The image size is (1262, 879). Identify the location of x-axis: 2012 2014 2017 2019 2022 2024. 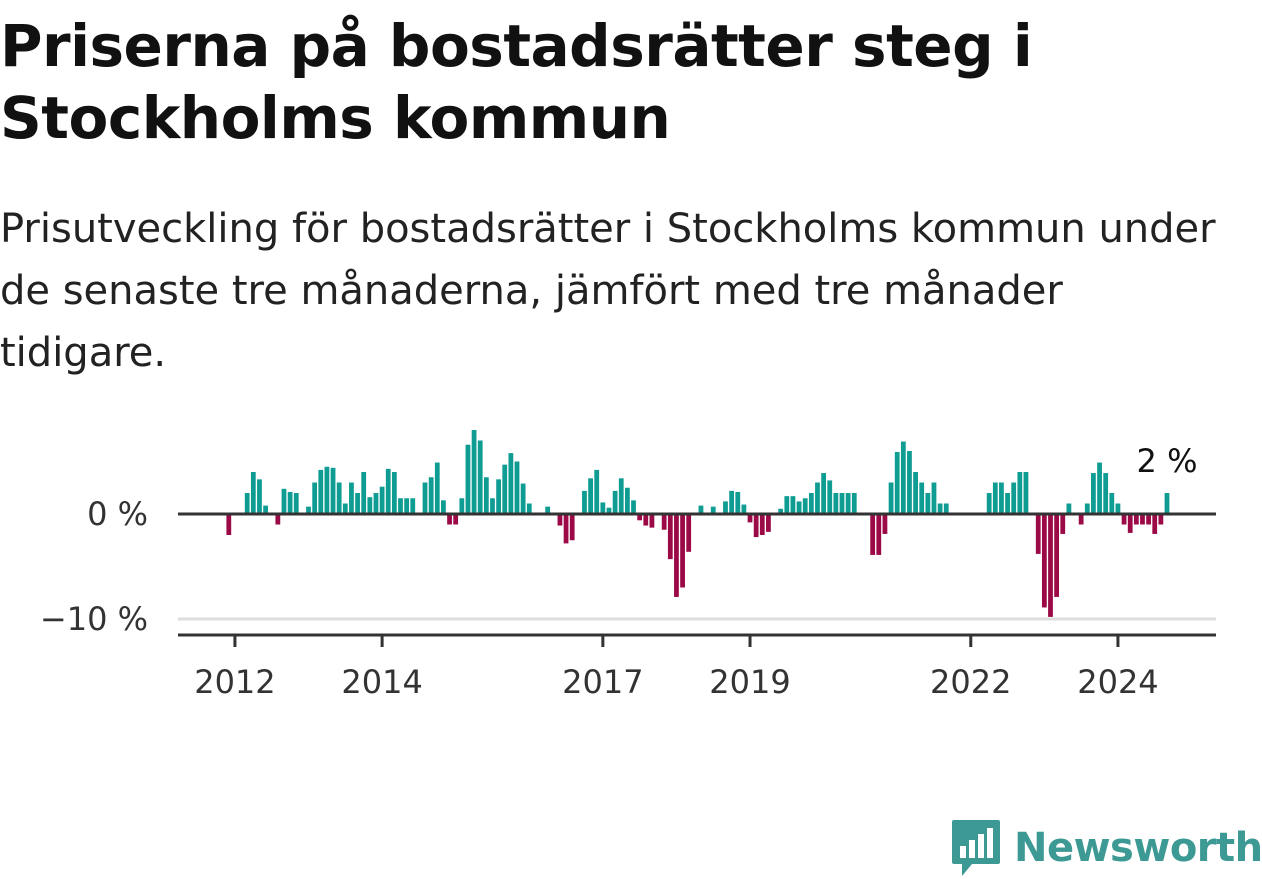
(676, 668).